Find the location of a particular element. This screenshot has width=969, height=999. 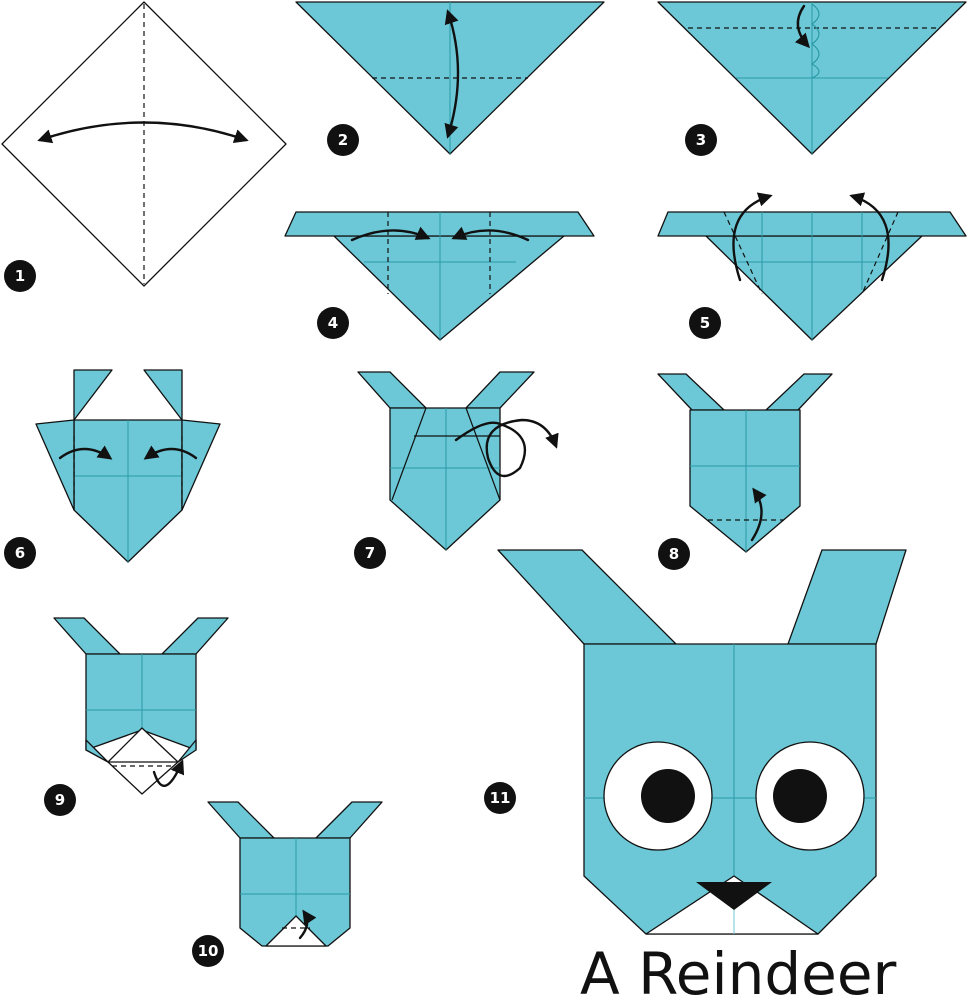

step-3-figure is located at coordinates (812, 78).